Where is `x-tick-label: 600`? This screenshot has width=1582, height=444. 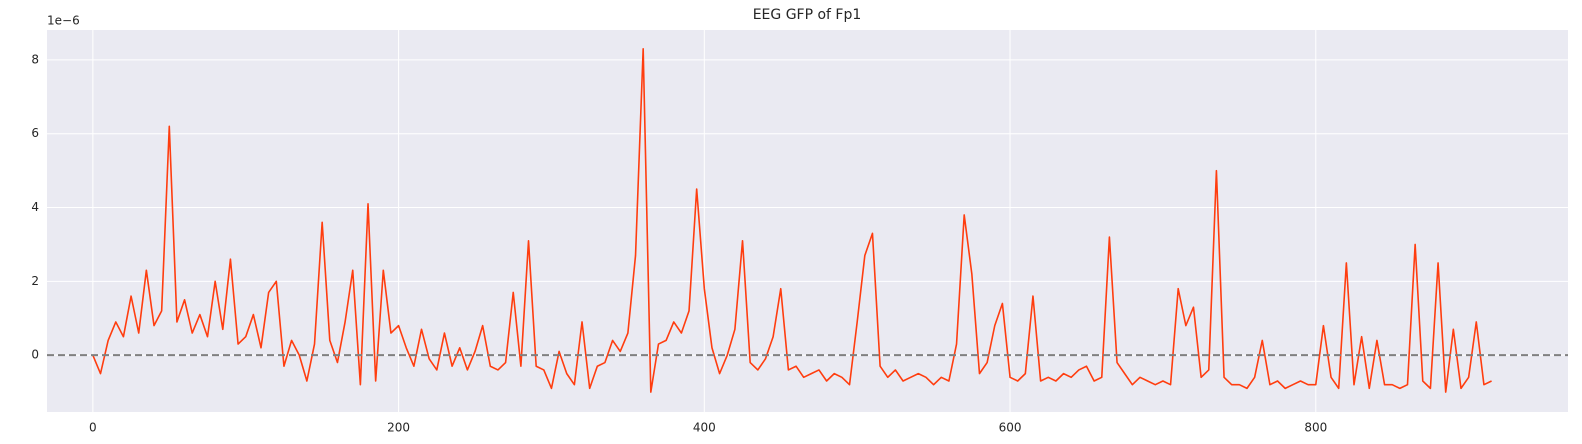 x-tick-label: 600 is located at coordinates (1010, 428).